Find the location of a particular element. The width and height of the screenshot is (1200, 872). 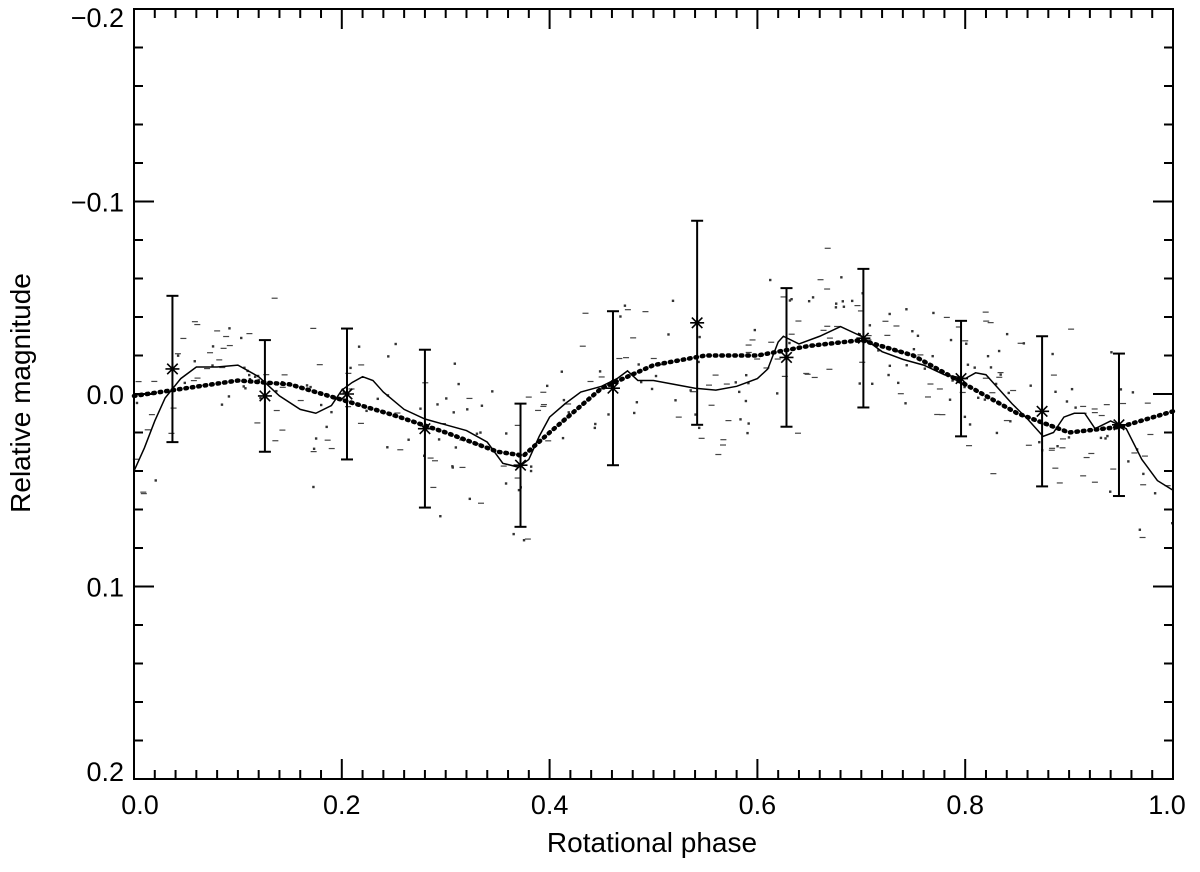

model-curve is located at coordinates (653, 397).